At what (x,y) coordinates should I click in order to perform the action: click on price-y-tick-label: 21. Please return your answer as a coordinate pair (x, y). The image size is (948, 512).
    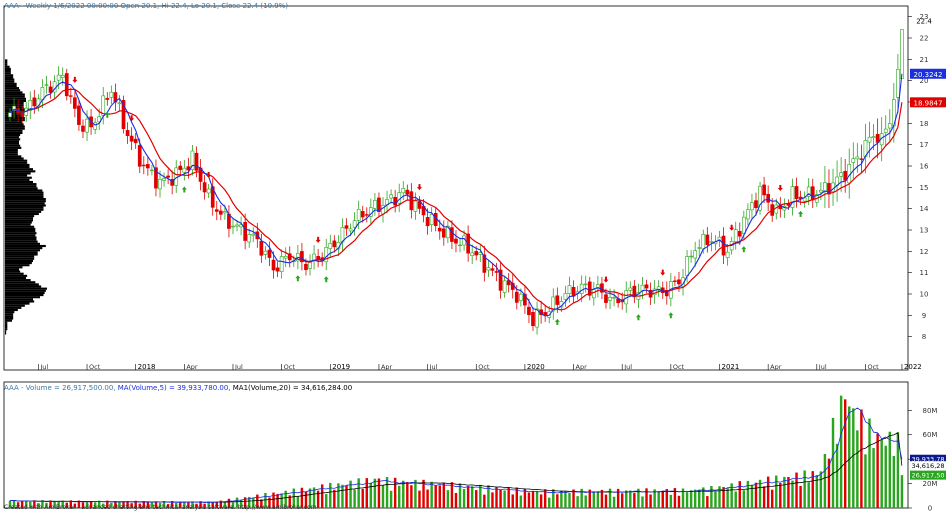
    Looking at the image, I should click on (924, 60).